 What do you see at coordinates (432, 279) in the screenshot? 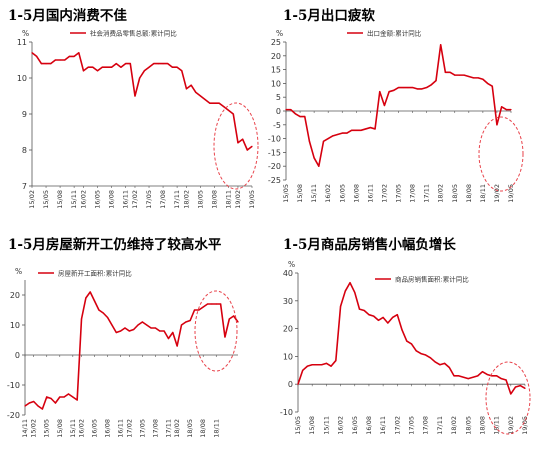
I see `legend-label: 商品房销售面积:累计同比` at bounding box center [432, 279].